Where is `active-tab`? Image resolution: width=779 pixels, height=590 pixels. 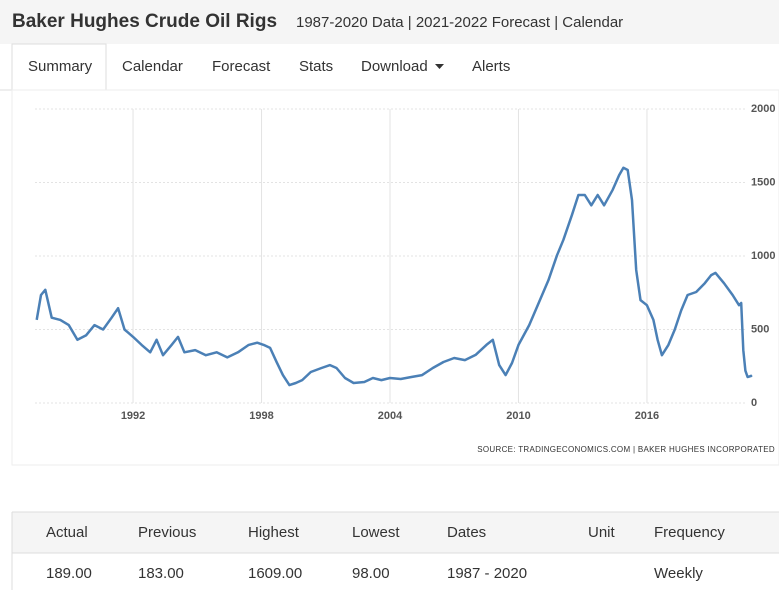
active-tab is located at coordinates (59, 66).